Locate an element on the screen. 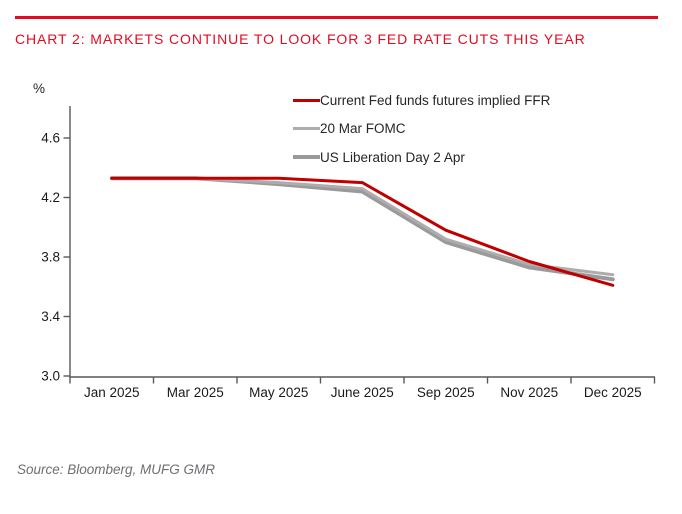 The height and width of the screenshot is (514, 682). y-tick-label: 3.4 is located at coordinates (50, 316).